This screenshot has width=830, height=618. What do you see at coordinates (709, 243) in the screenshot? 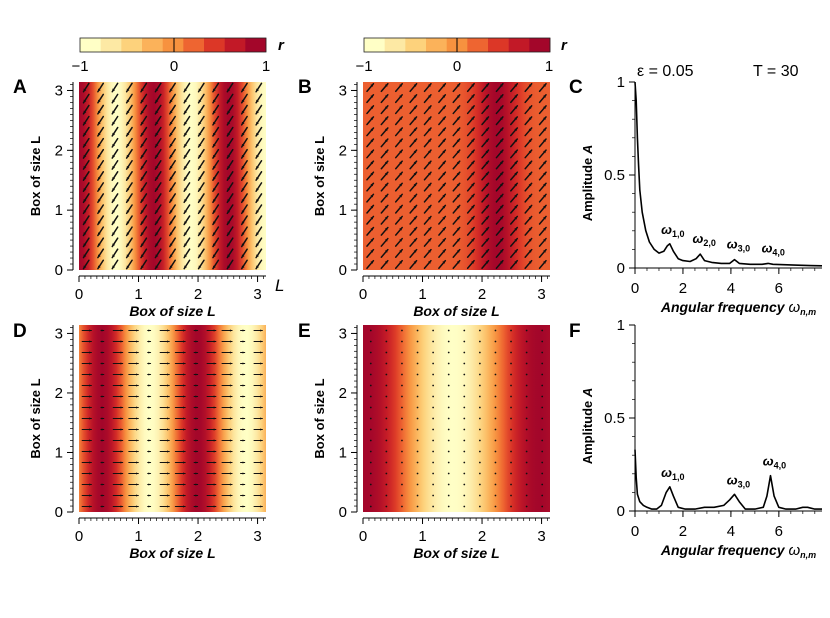
I see `peak-label-subscript: 2,0` at bounding box center [709, 243].